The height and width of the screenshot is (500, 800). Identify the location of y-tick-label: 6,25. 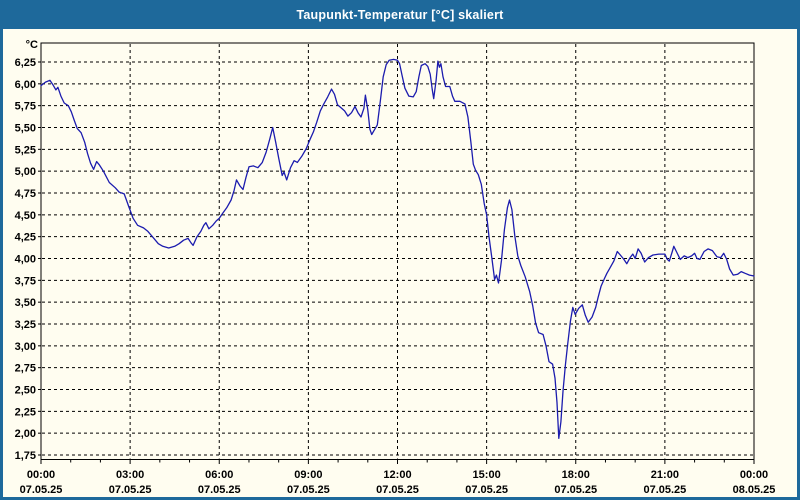
(25, 63).